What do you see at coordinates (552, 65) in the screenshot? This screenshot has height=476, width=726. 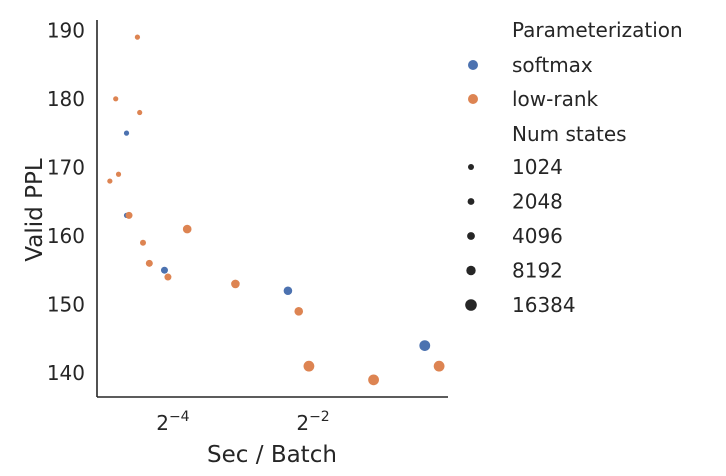 I see `legend-label-softmax: softmax` at bounding box center [552, 65].